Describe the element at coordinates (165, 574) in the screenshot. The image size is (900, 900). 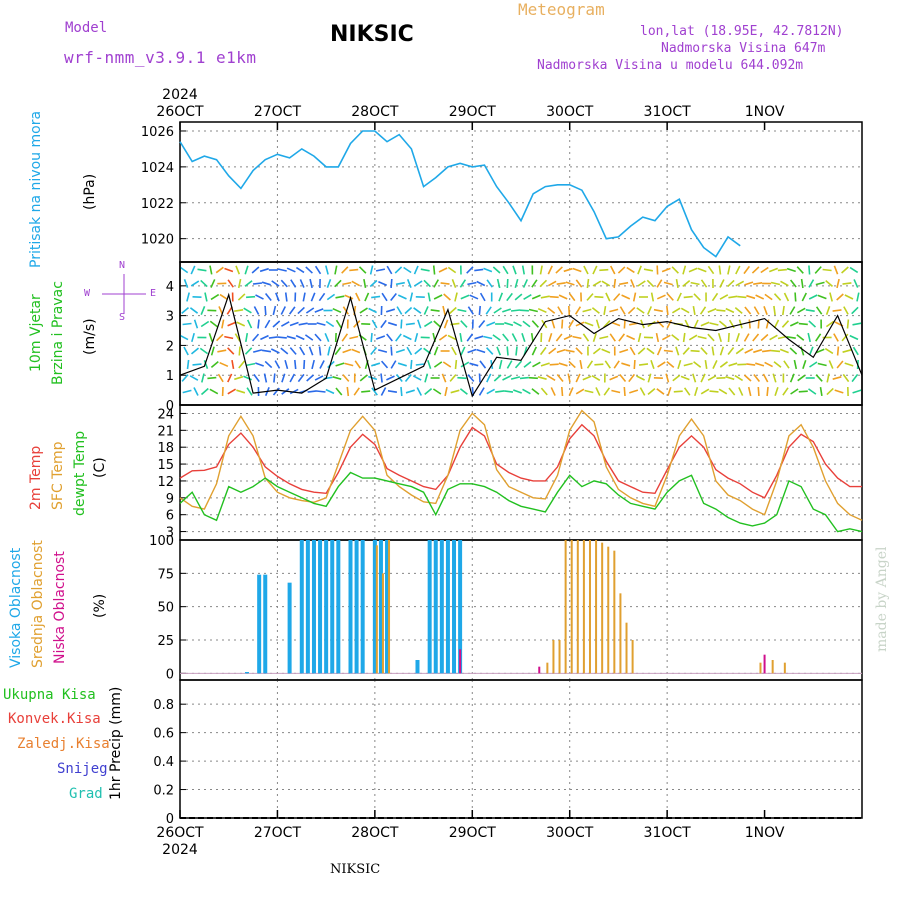
I see `clouds-ytick-label: 75` at that location.